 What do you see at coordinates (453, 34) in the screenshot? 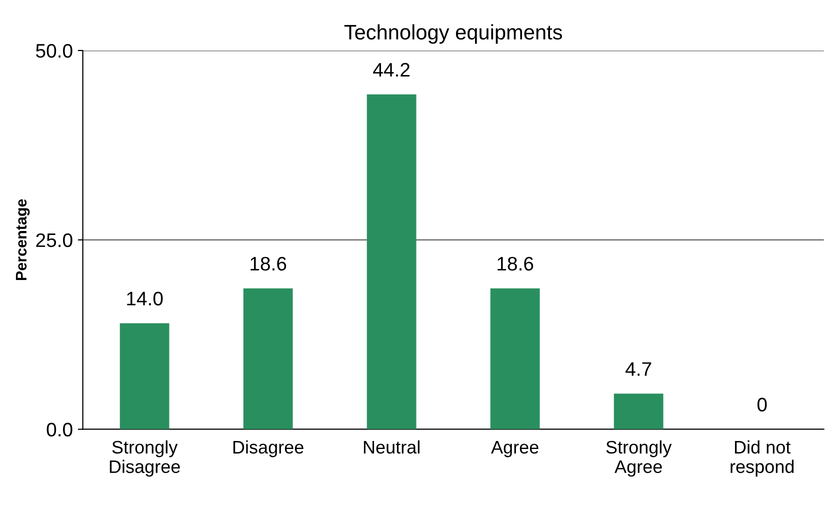
I see `chart-title: Technology equipments` at bounding box center [453, 34].